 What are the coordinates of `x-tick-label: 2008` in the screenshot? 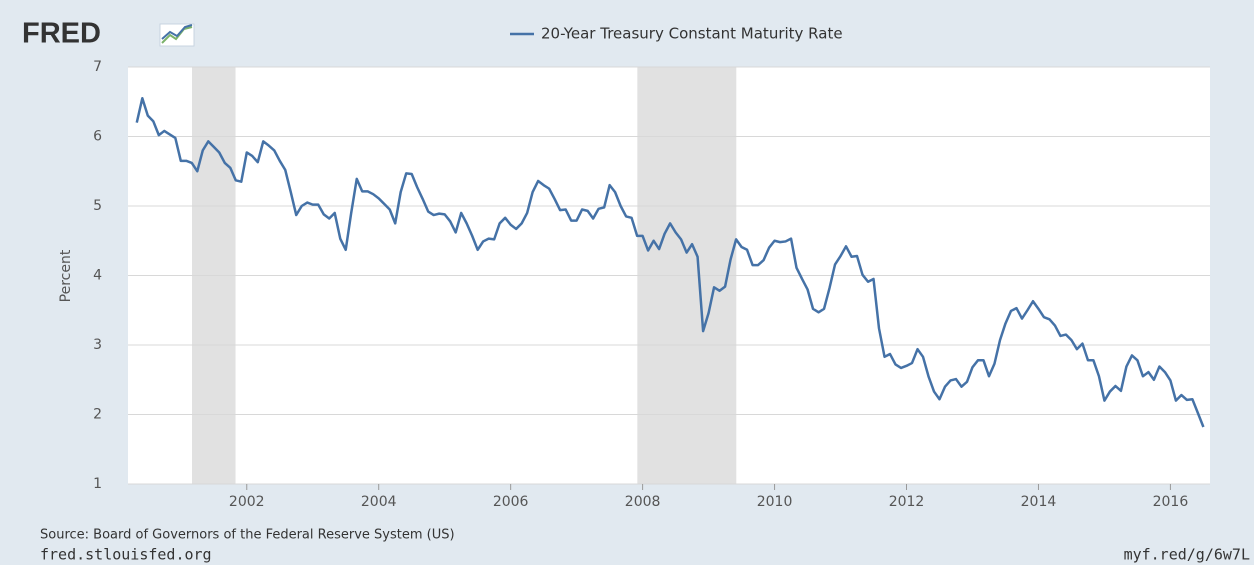 It's located at (643, 502).